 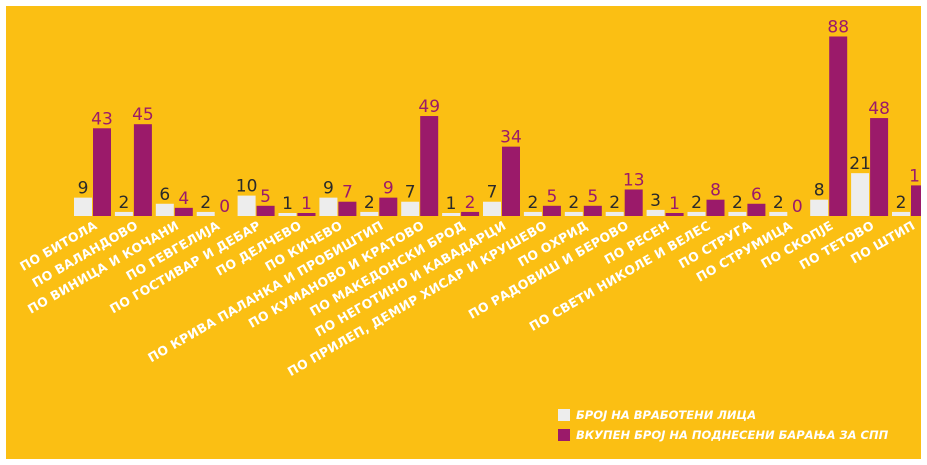 I want to click on legend-label-employees: БРОЈ НА ВРАБОТЕНИ ЛИЦА, so click(x=666, y=415).